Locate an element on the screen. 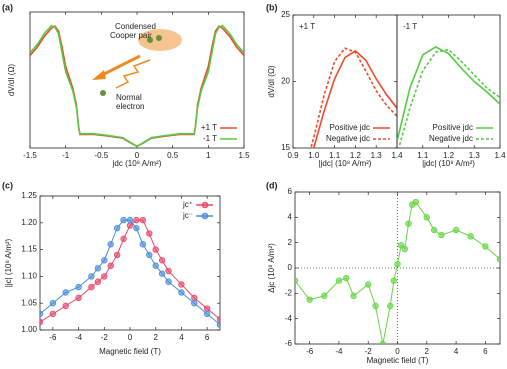 This screenshot has width=507, height=369. annotation: electron is located at coordinates (130, 106).